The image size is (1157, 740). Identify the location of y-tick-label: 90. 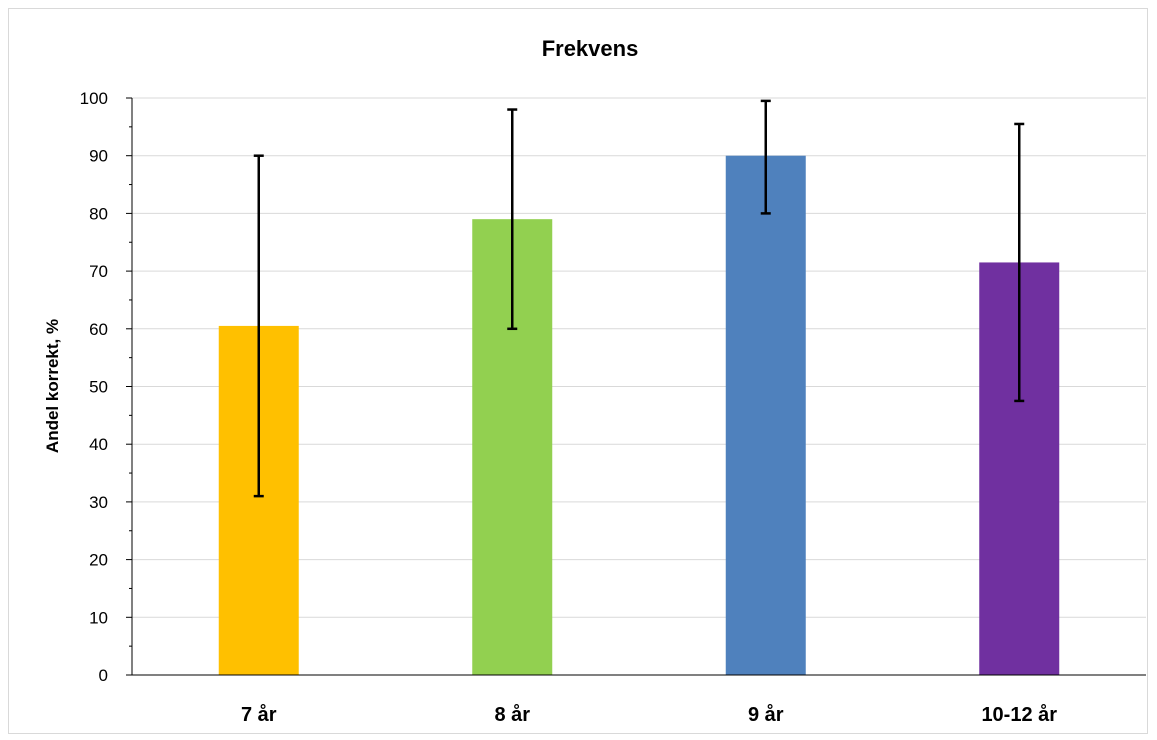
(98, 156).